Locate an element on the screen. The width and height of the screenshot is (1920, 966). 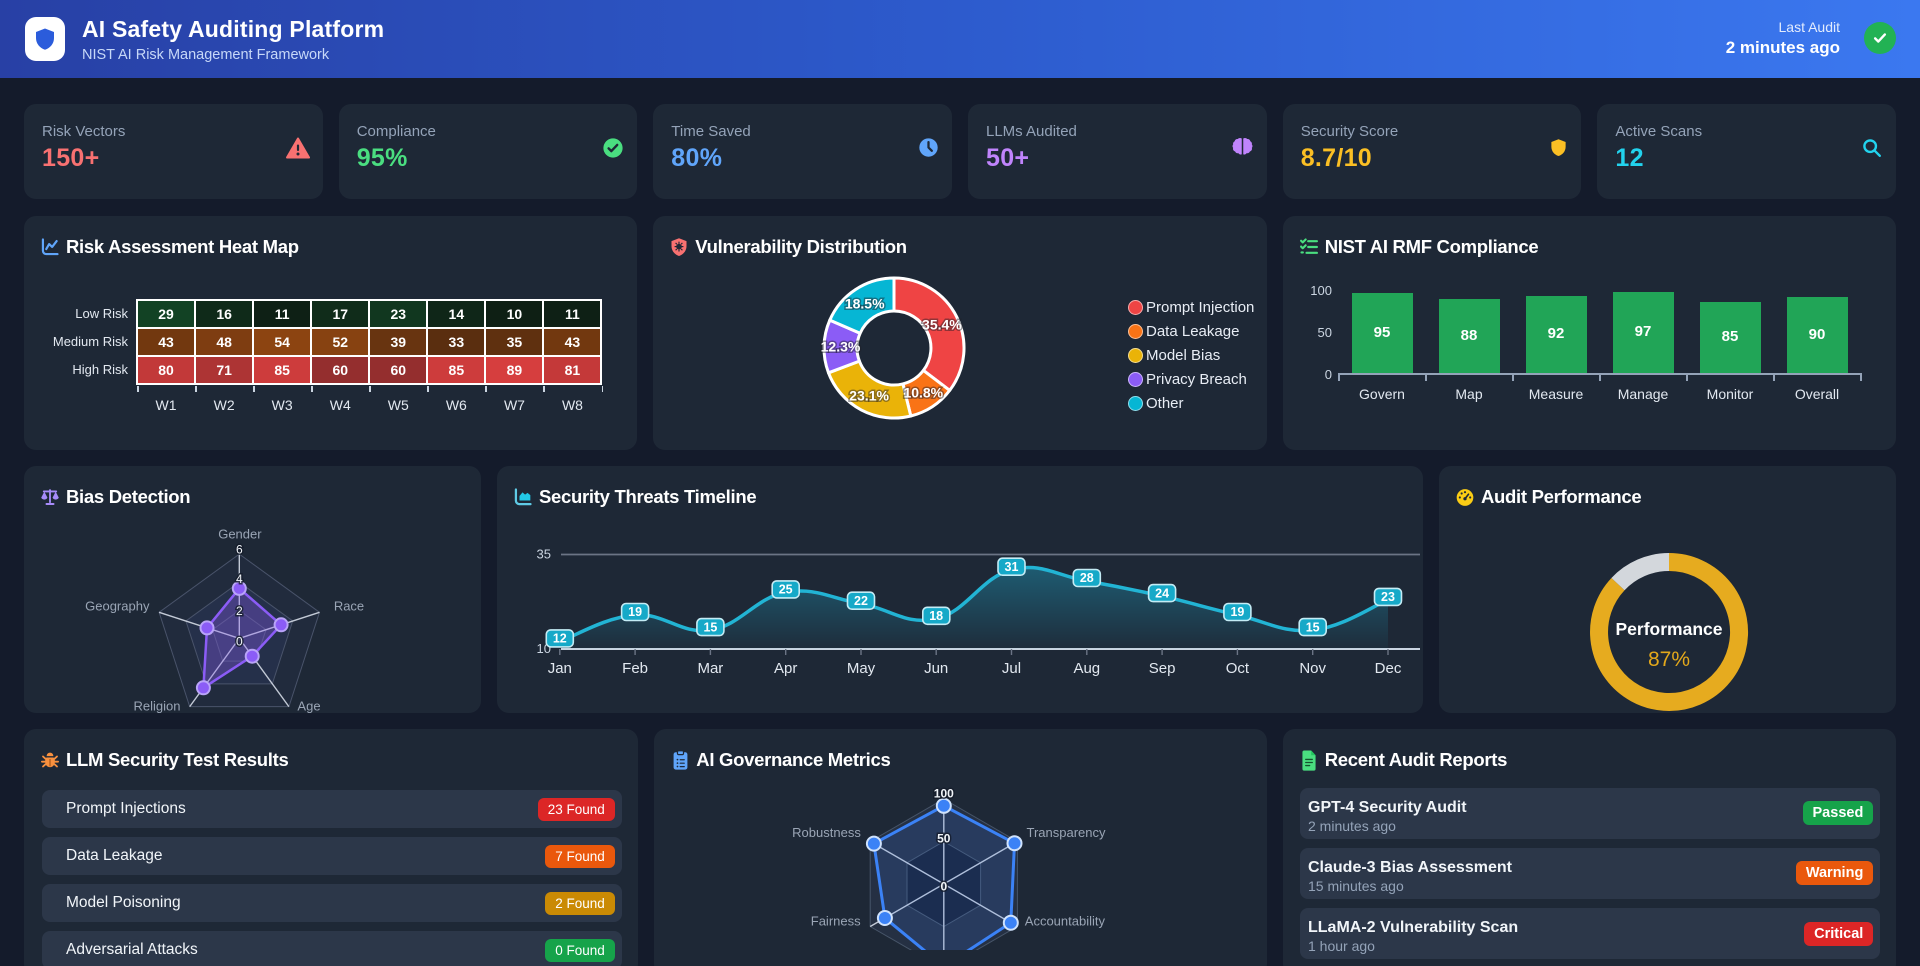
svg-text: Dec is located at coordinates (1388, 668).